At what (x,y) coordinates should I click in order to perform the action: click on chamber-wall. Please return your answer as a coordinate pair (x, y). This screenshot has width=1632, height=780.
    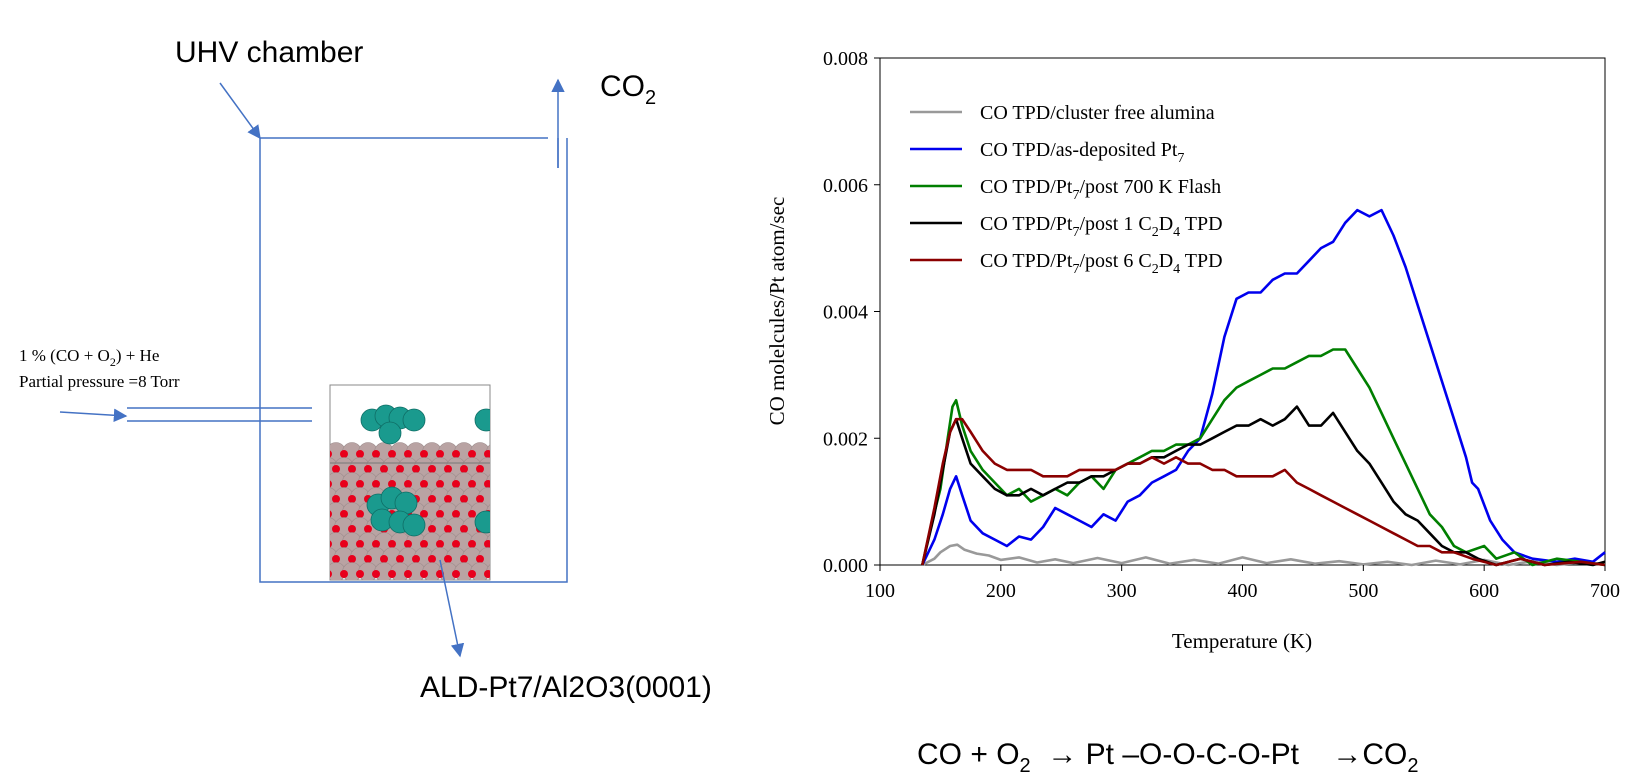
    Looking at the image, I should click on (413, 360).